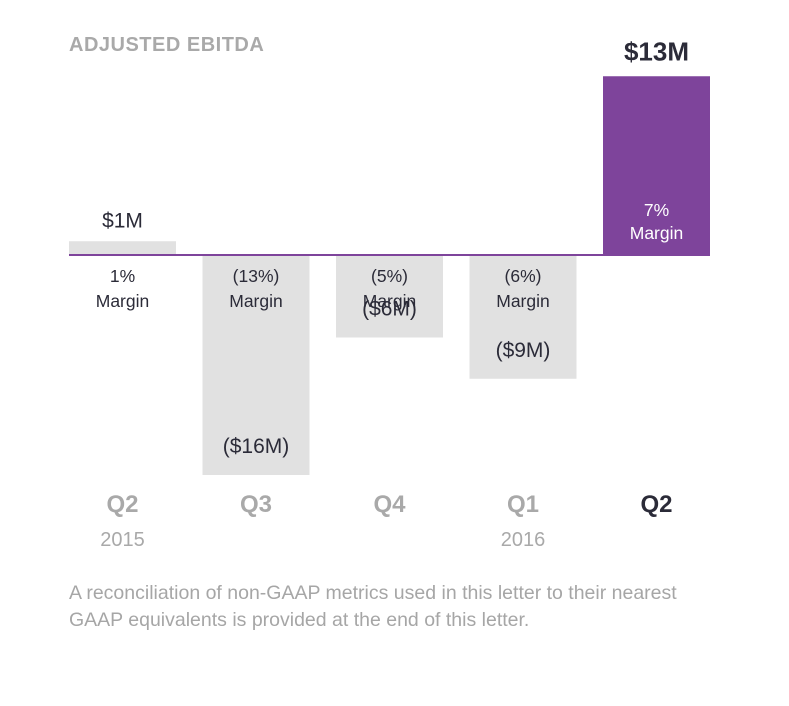 The width and height of the screenshot is (789, 706). I want to click on margin-word-1: Margin, so click(123, 301).